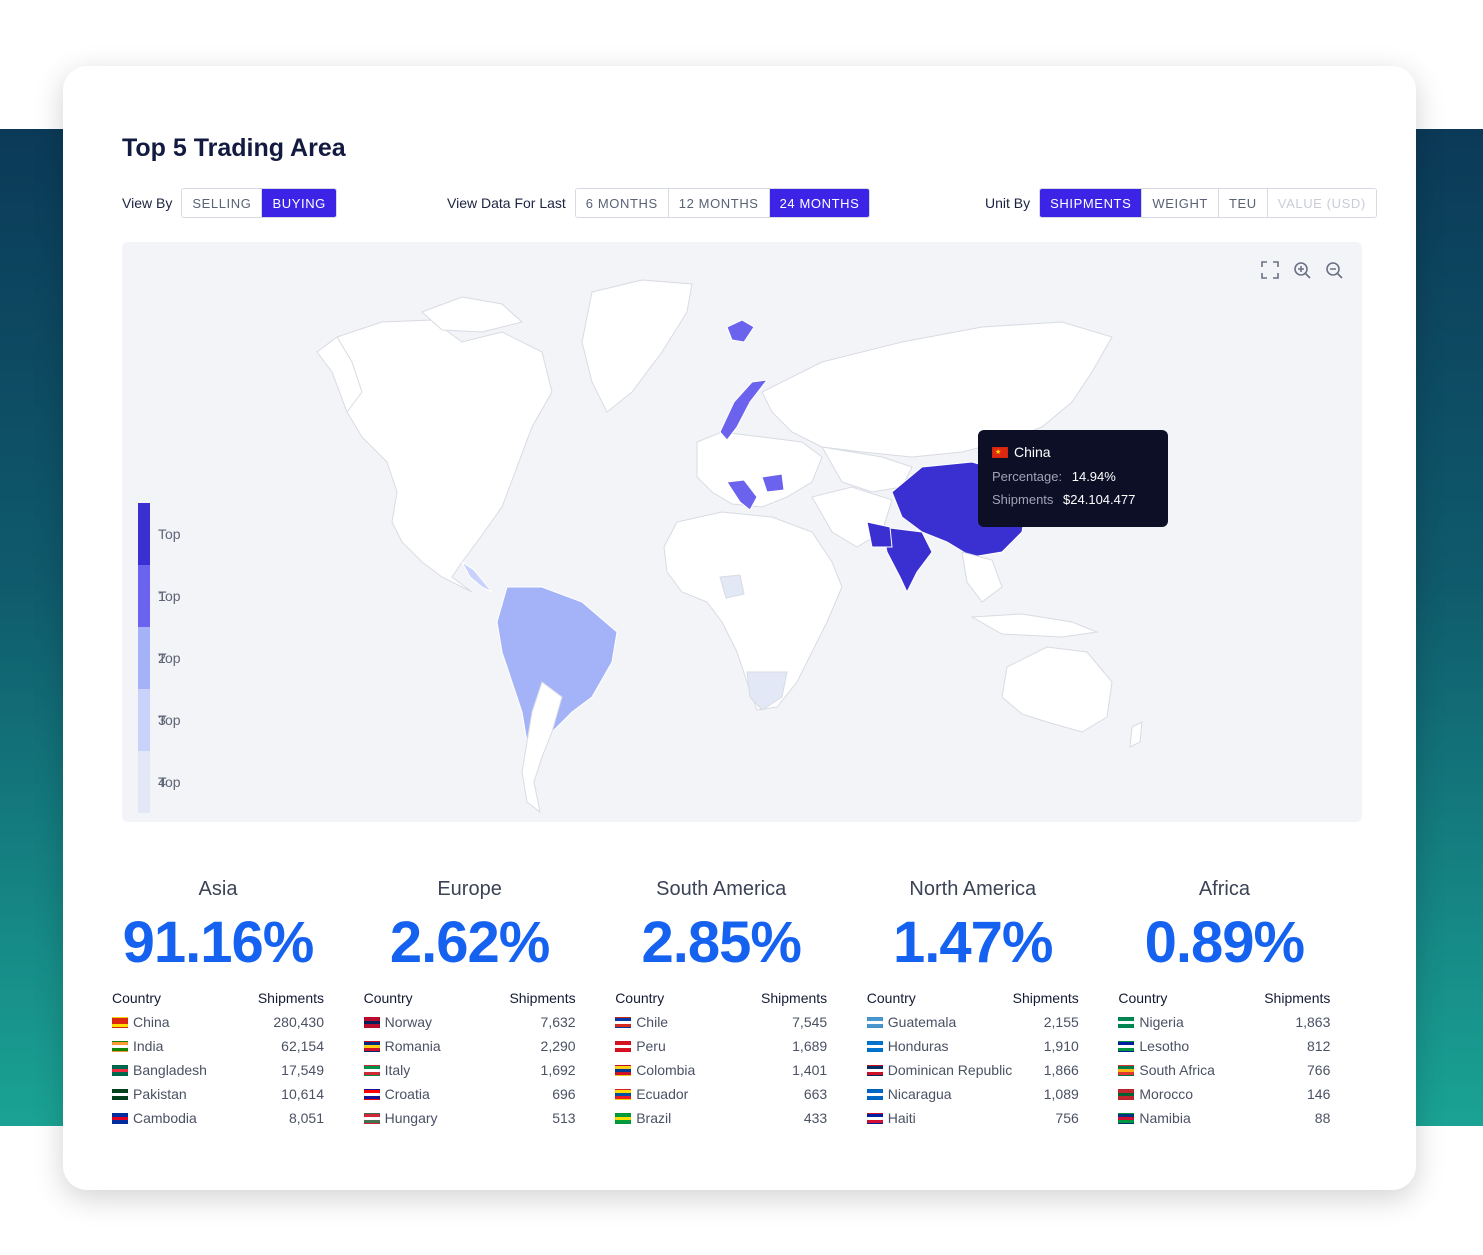 The image size is (1483, 1255). What do you see at coordinates (721, 1094) in the screenshot?
I see `table-row: Ecuador 663` at bounding box center [721, 1094].